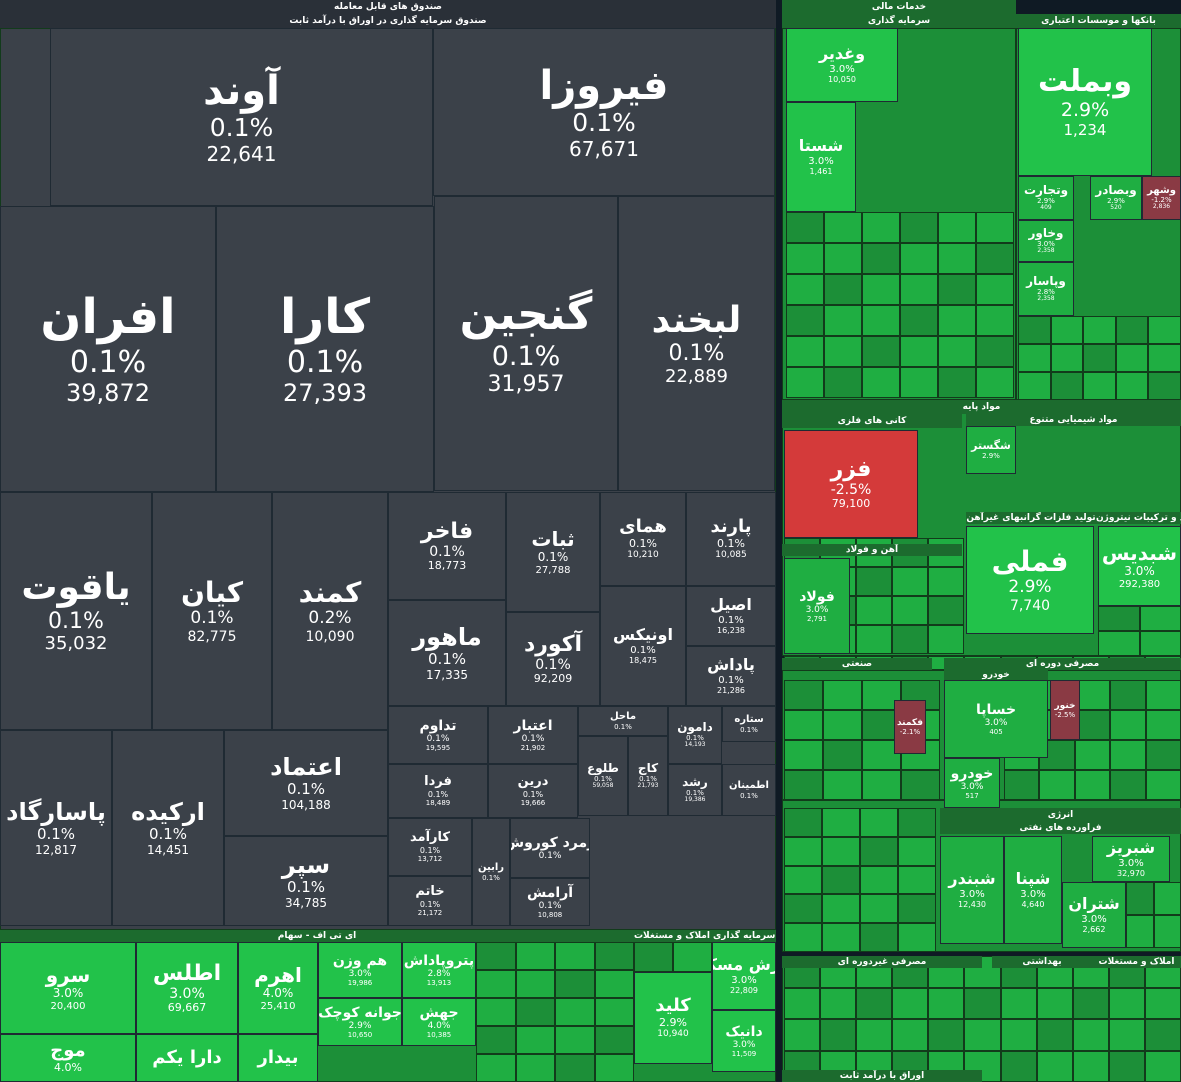 The width and height of the screenshot is (1181, 1082). Describe the element at coordinates (604, 112) in the screenshot. I see `treemap-tile: فیروزا 0.1% 67,671` at that location.